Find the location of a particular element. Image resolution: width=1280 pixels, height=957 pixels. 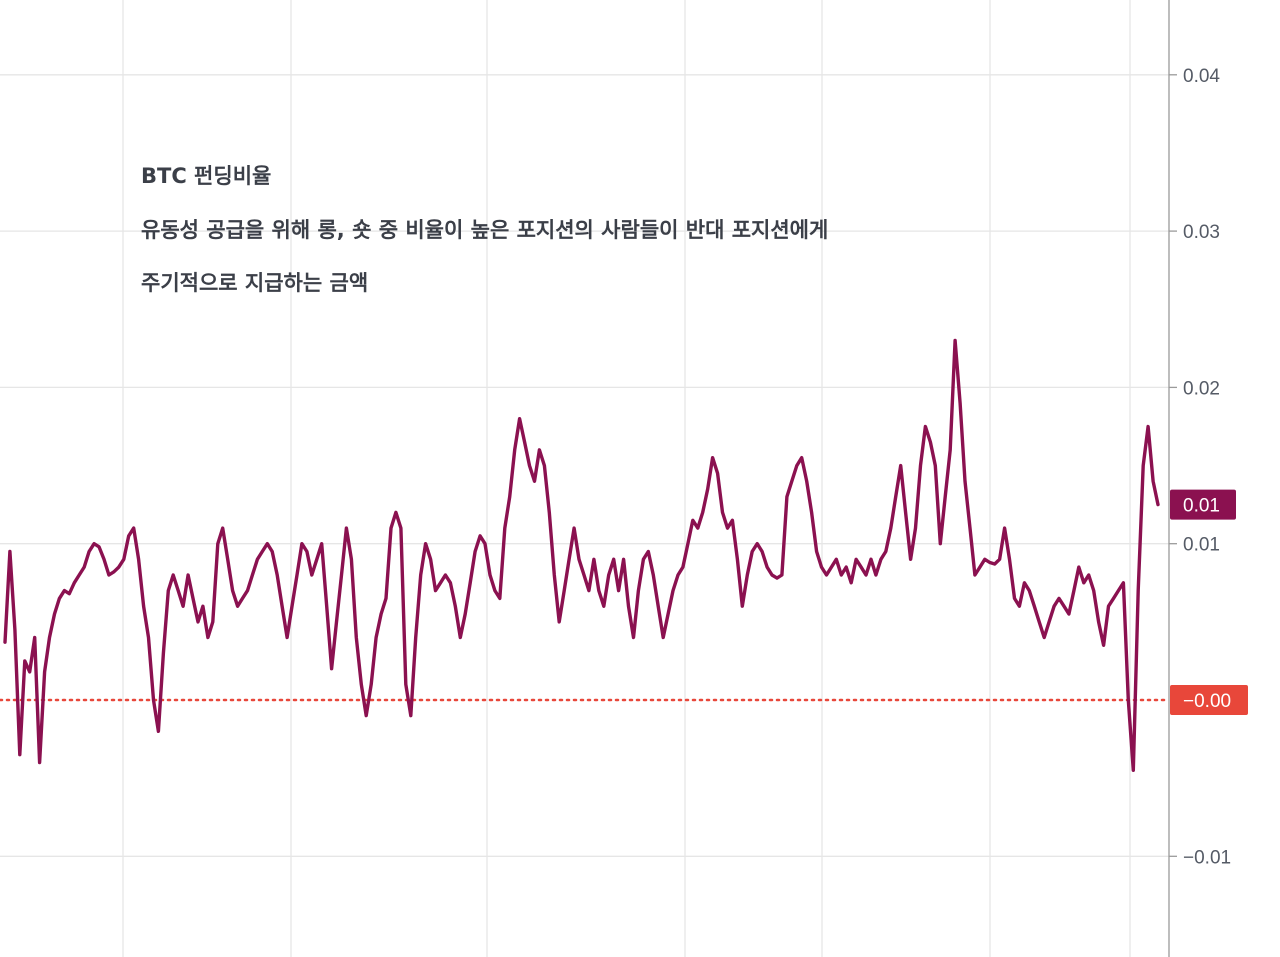

y-tick-label: 0.03 is located at coordinates (1201, 232).